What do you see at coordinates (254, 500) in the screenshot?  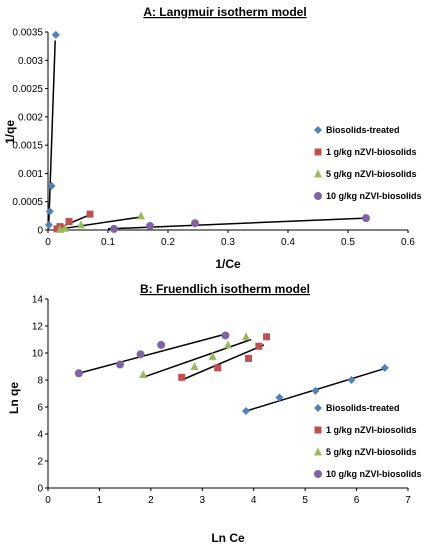 I see `x-tick-label: 4` at bounding box center [254, 500].